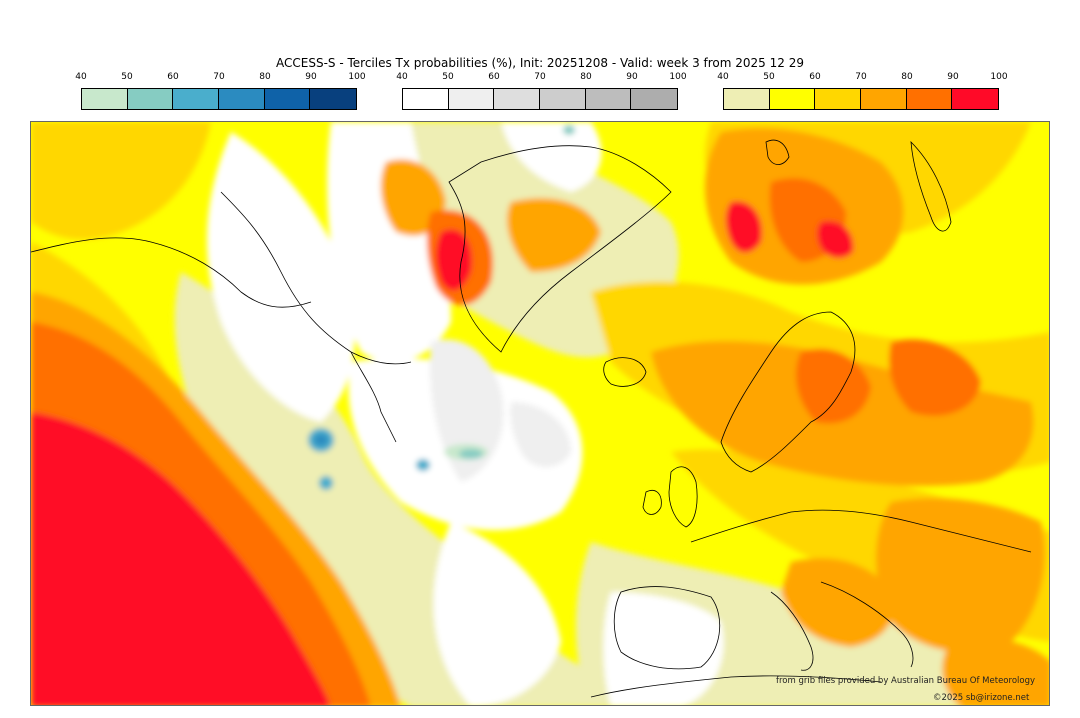 The image size is (1080, 718). What do you see at coordinates (792, 631) in the screenshot?
I see `coast-italy` at bounding box center [792, 631].